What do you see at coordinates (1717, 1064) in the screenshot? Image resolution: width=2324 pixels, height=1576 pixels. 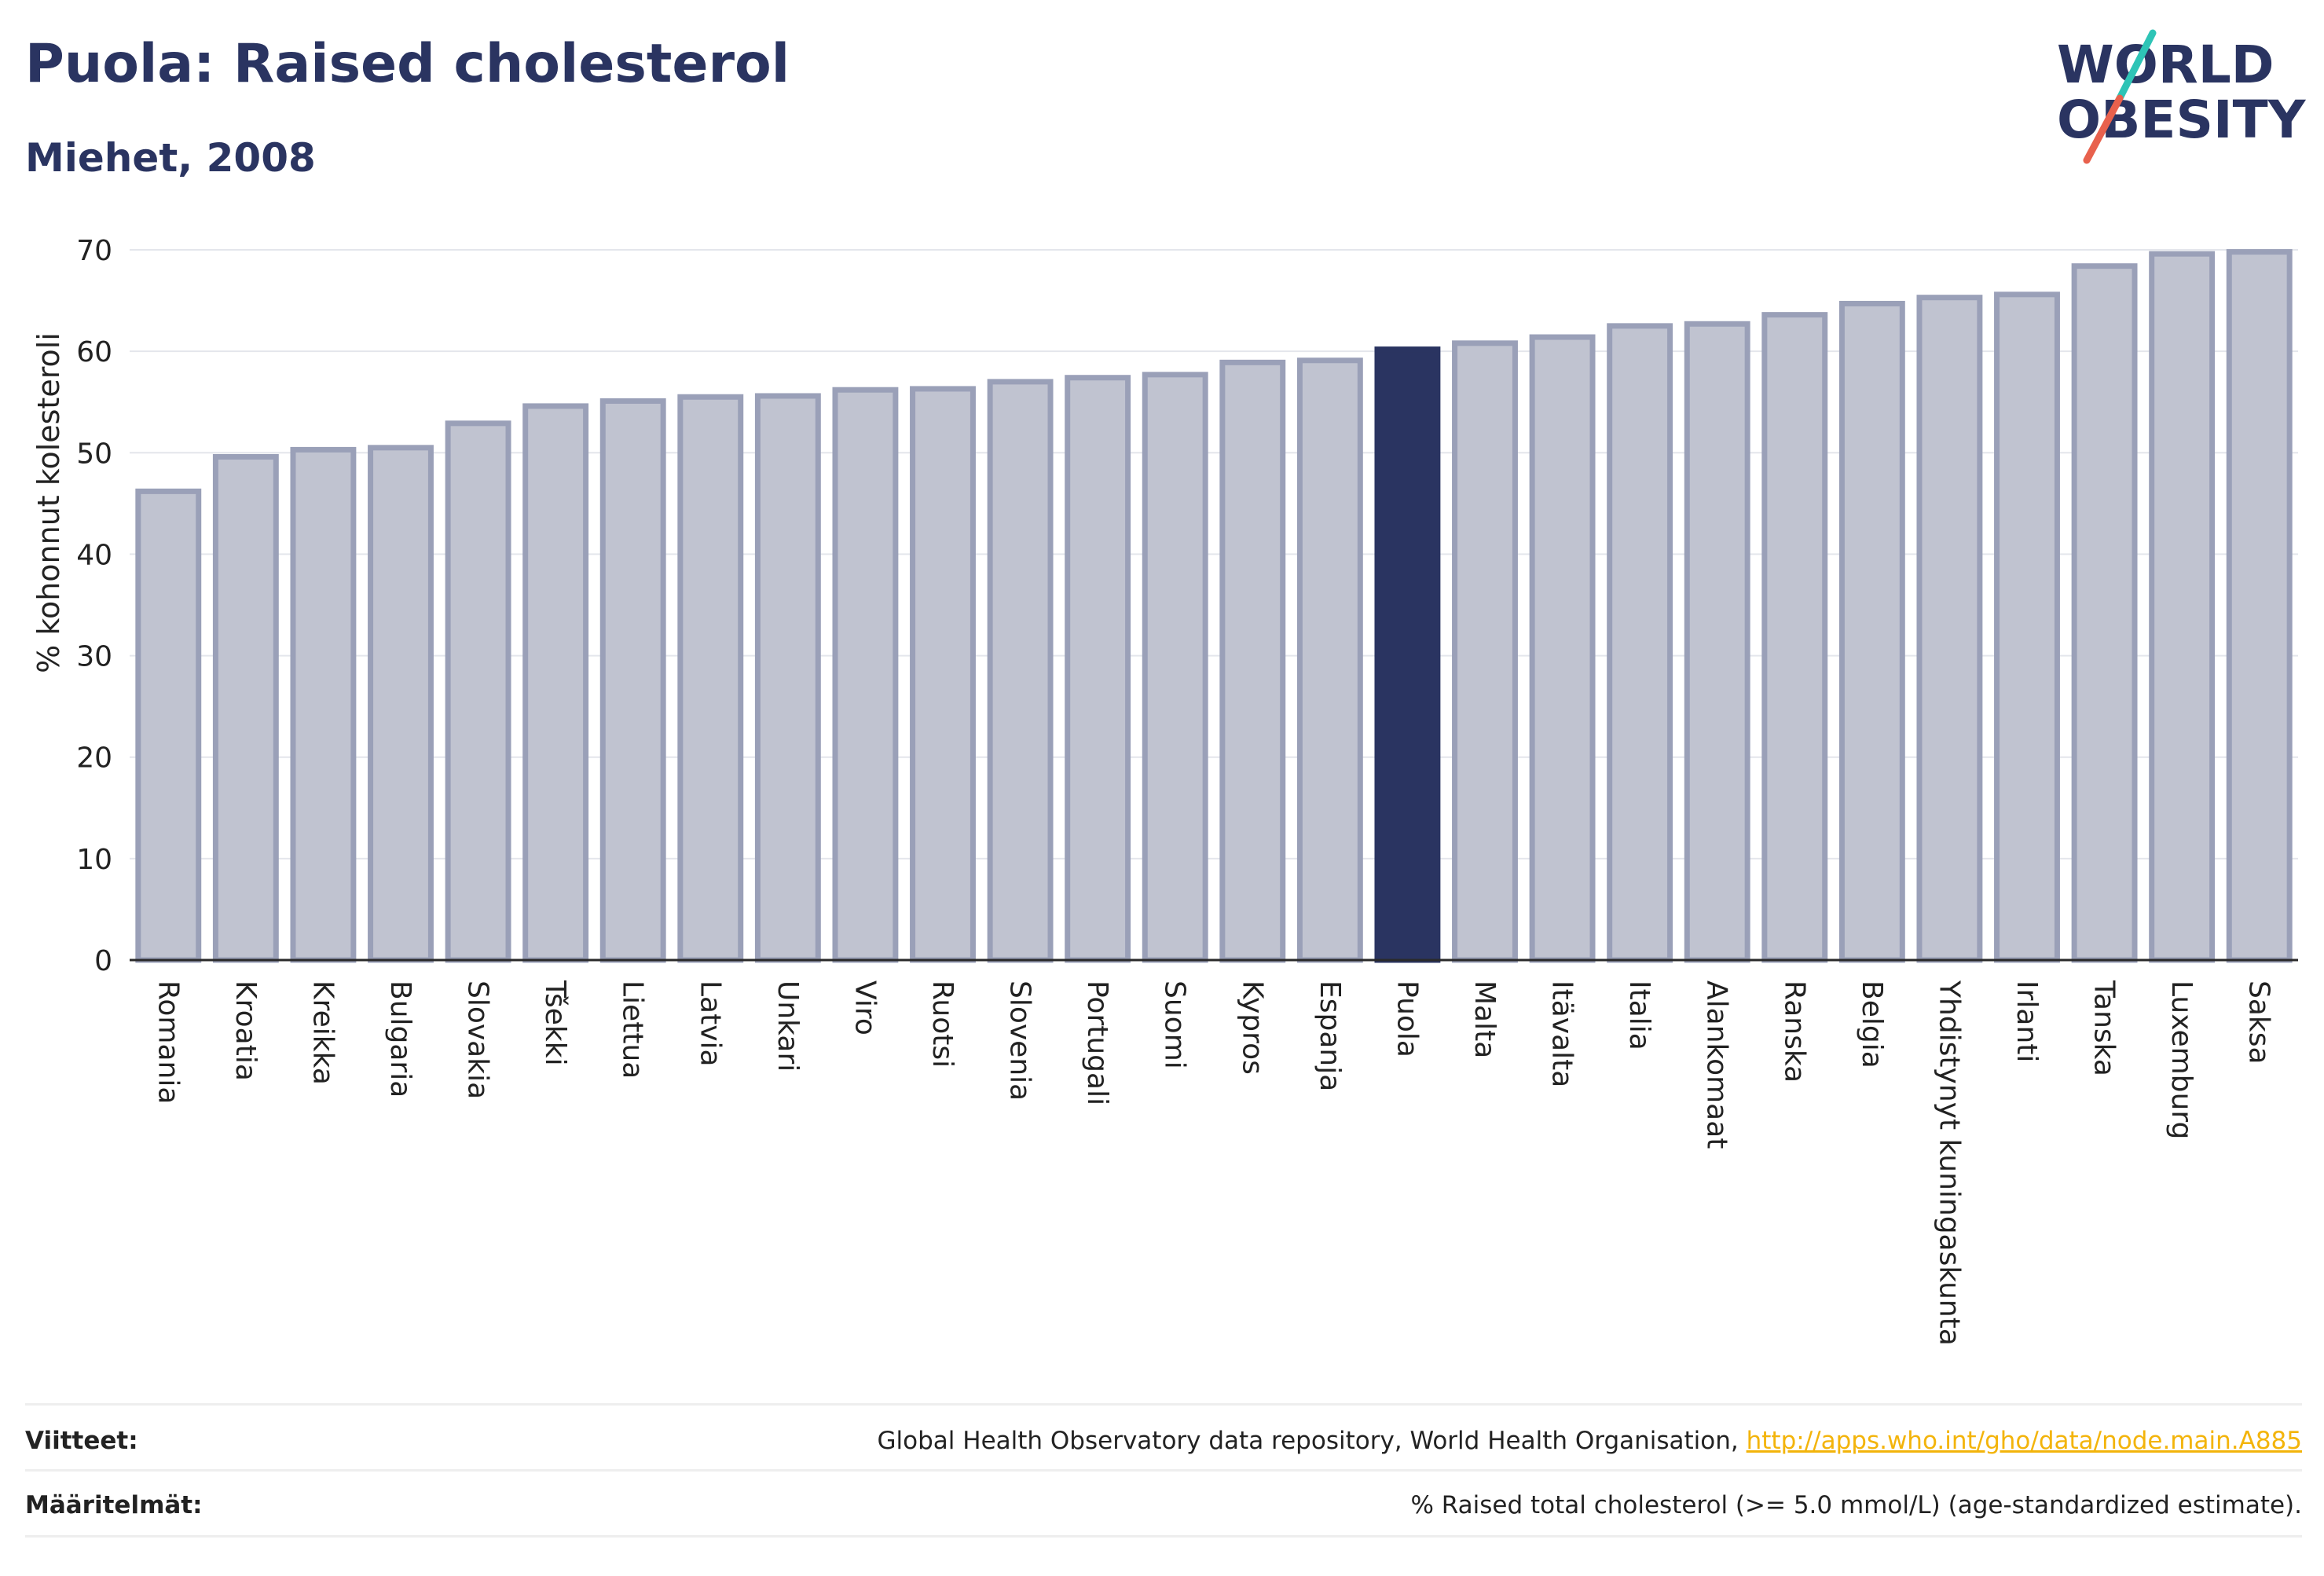 I see `x-tick-label: Alankomaat` at bounding box center [1717, 1064].